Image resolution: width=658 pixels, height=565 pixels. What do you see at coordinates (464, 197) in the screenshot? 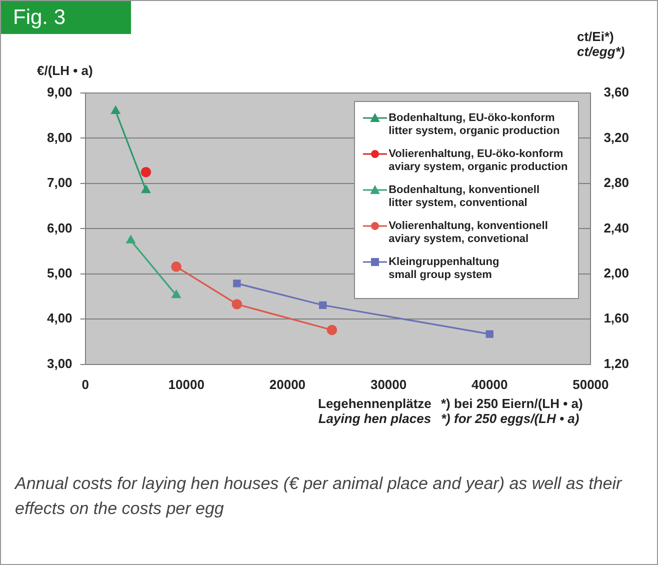
I see `legend-label: Bodenhaltung, konventionell litter system, conventional` at bounding box center [464, 197].